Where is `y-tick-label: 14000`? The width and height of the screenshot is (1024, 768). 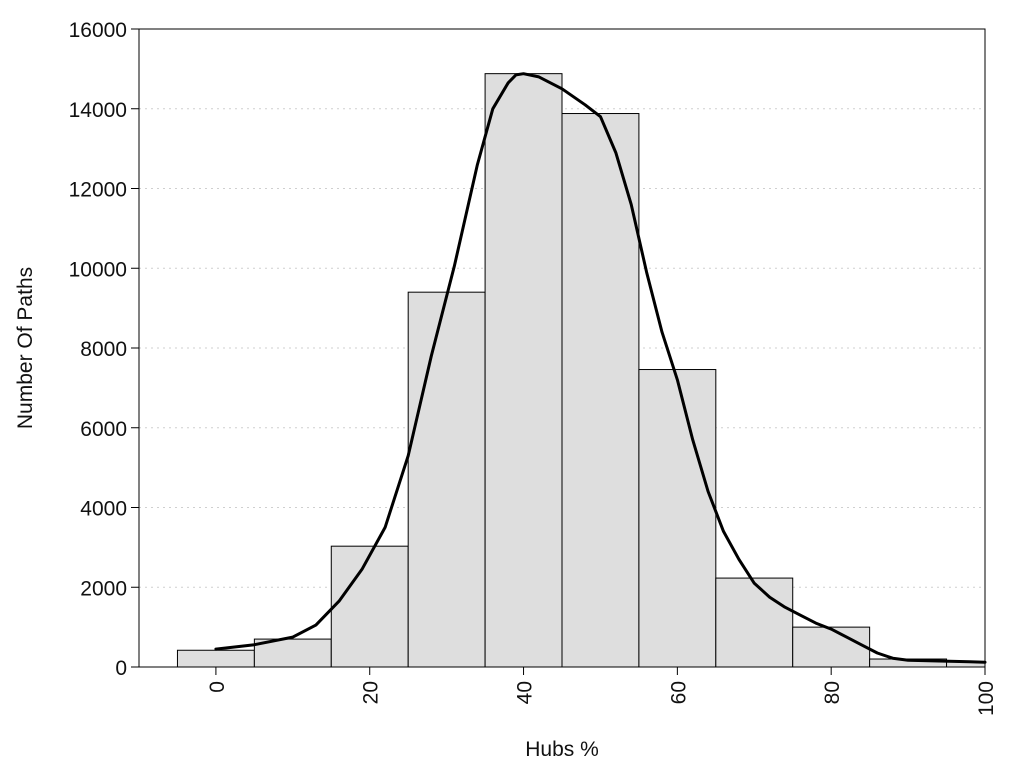 y-tick-label: 14000 is located at coordinates (98, 110).